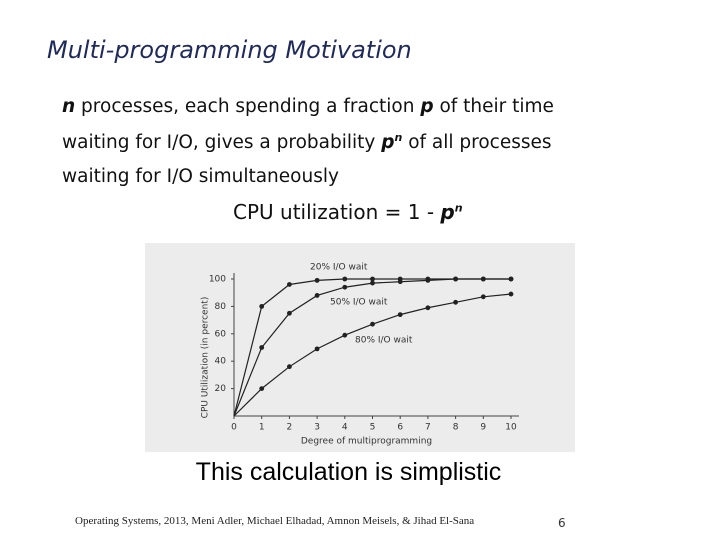 The image size is (720, 540). What do you see at coordinates (366, 442) in the screenshot?
I see `x-axis-label: Degree of multiprogramming` at bounding box center [366, 442].